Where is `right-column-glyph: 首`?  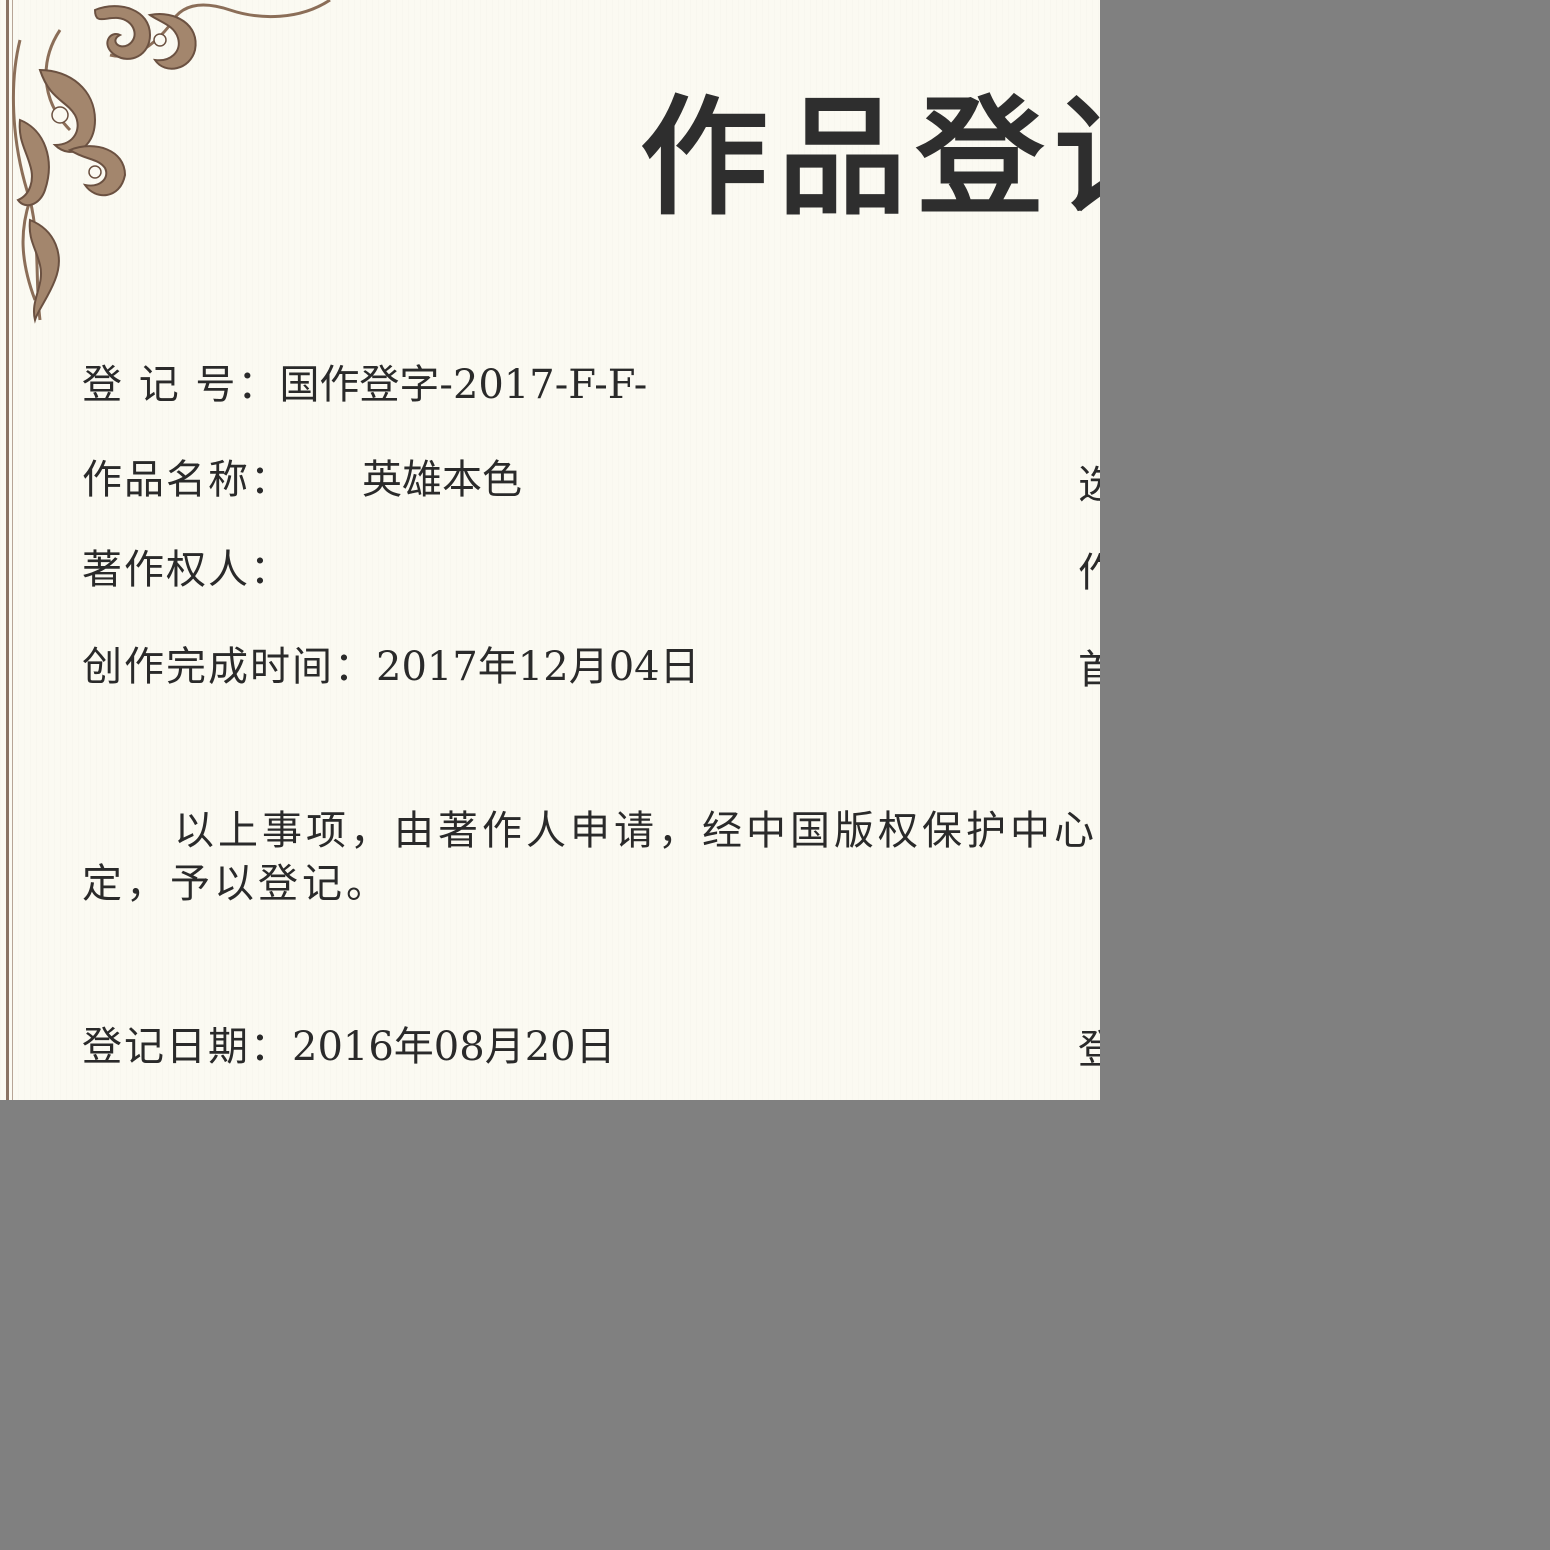 right-column-glyph: 首 is located at coordinates (1089, 670).